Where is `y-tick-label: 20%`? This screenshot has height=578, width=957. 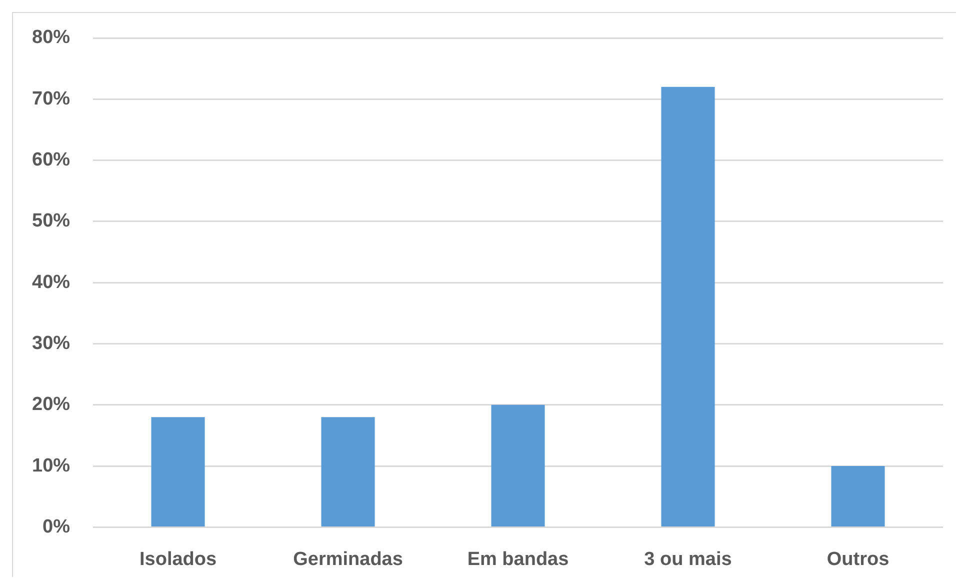
y-tick-label: 20% is located at coordinates (51, 405).